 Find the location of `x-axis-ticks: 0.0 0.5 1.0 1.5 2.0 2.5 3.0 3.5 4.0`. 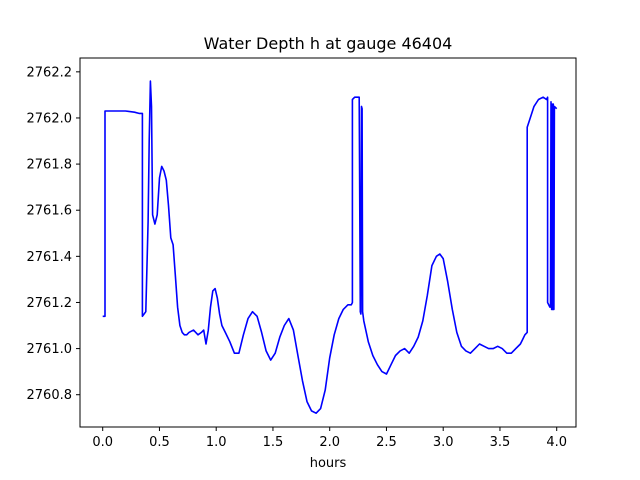

x-axis-ticks: 0.0 0.5 1.0 1.5 2.0 2.5 3.0 3.5 4.0 is located at coordinates (329, 438).